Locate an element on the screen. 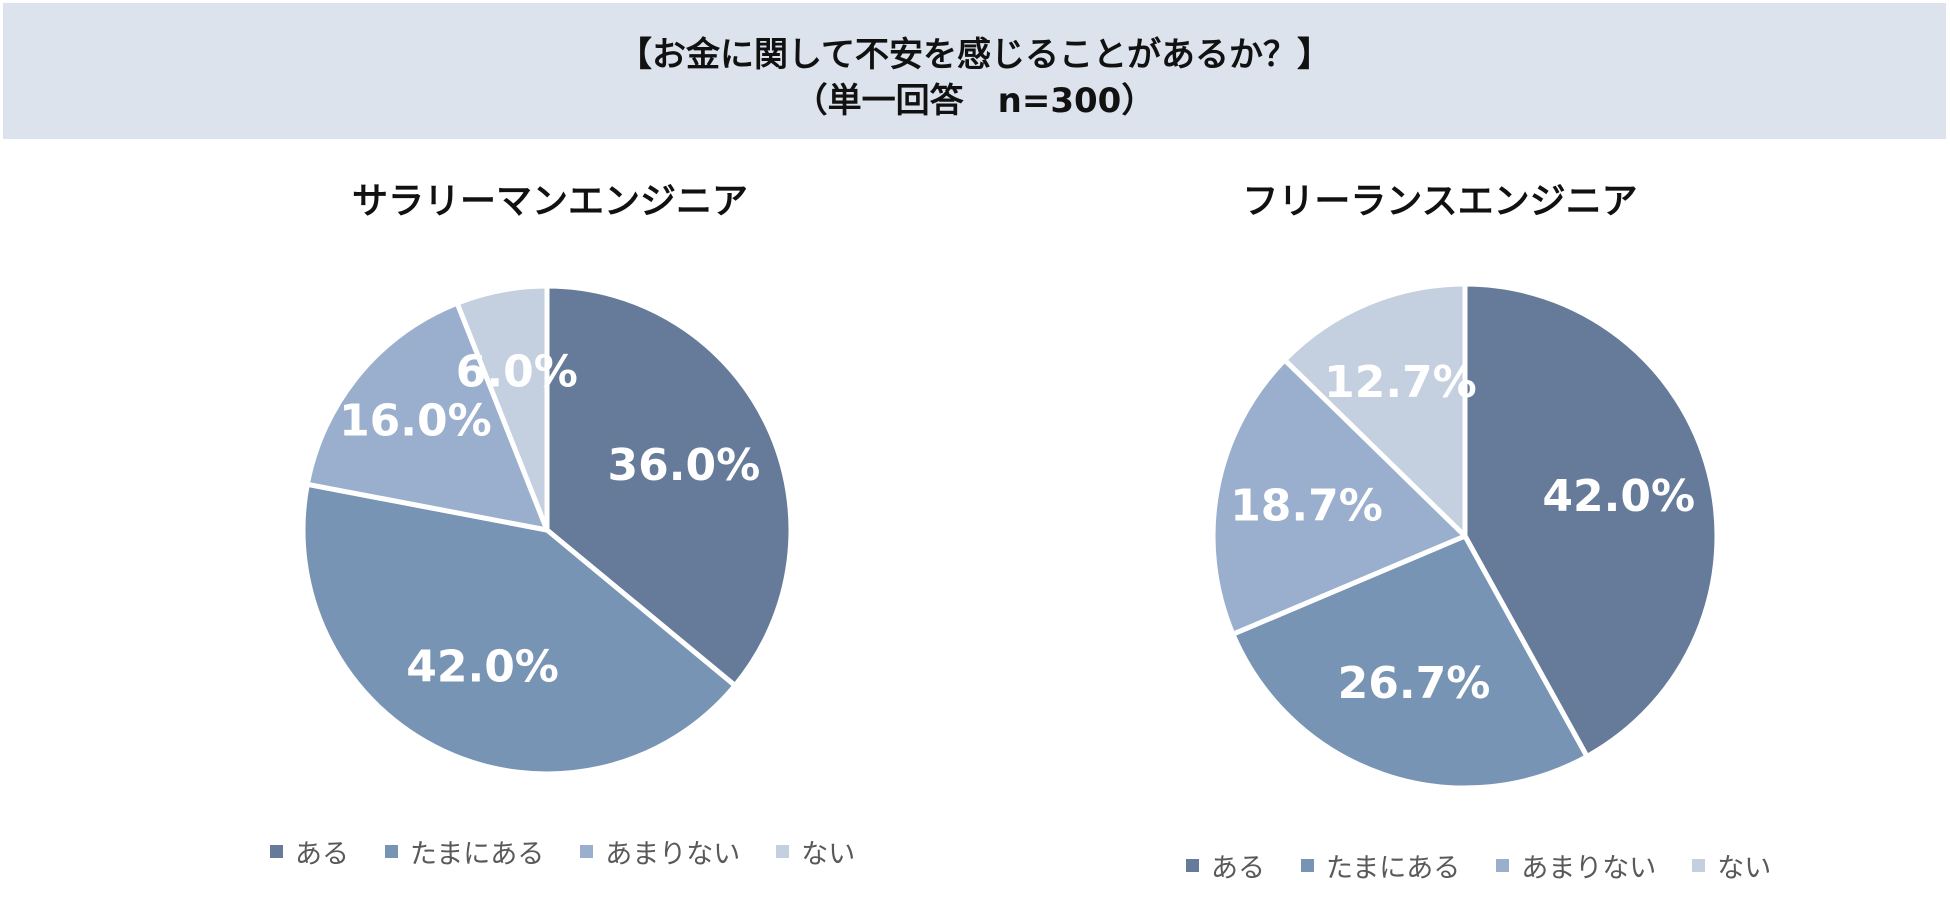 This screenshot has width=1950, height=911. chart-header: 【お金に関して不安を感じることがあるか？】 （単一回答 n=300） is located at coordinates (974, 71).